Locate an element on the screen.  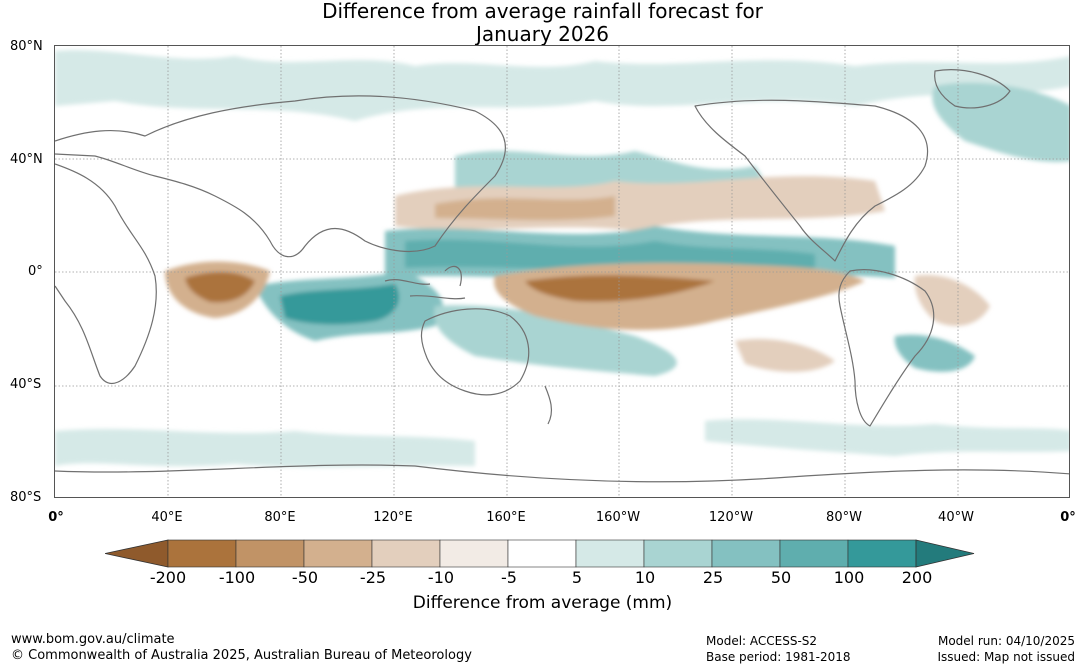
central-pacific-dry-core is located at coordinates (620, 288).